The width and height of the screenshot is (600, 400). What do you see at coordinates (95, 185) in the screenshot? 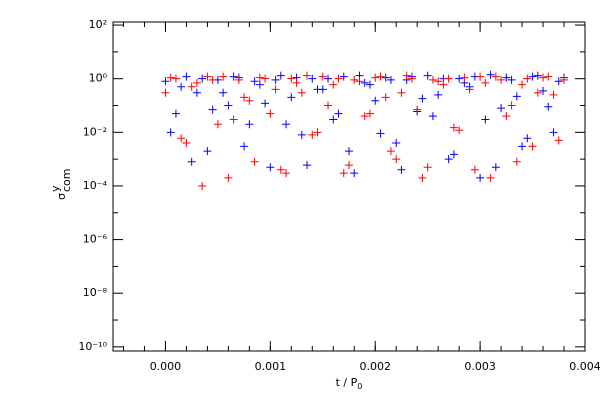
I see `y-tick-label: 10⁻⁴` at bounding box center [95, 185].